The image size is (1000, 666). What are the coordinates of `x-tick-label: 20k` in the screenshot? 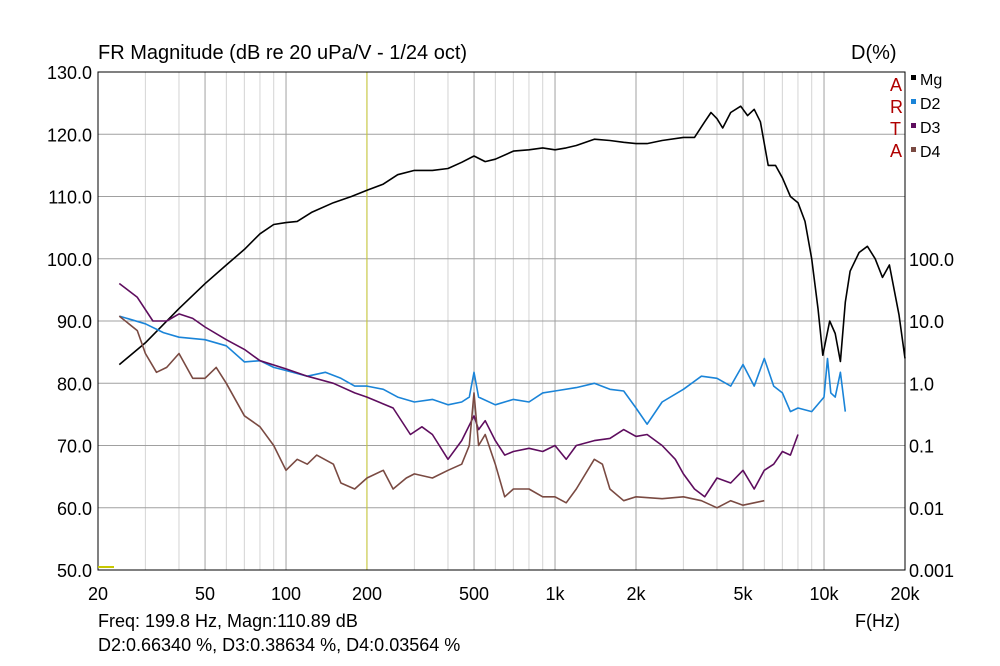 It's located at (905, 594).